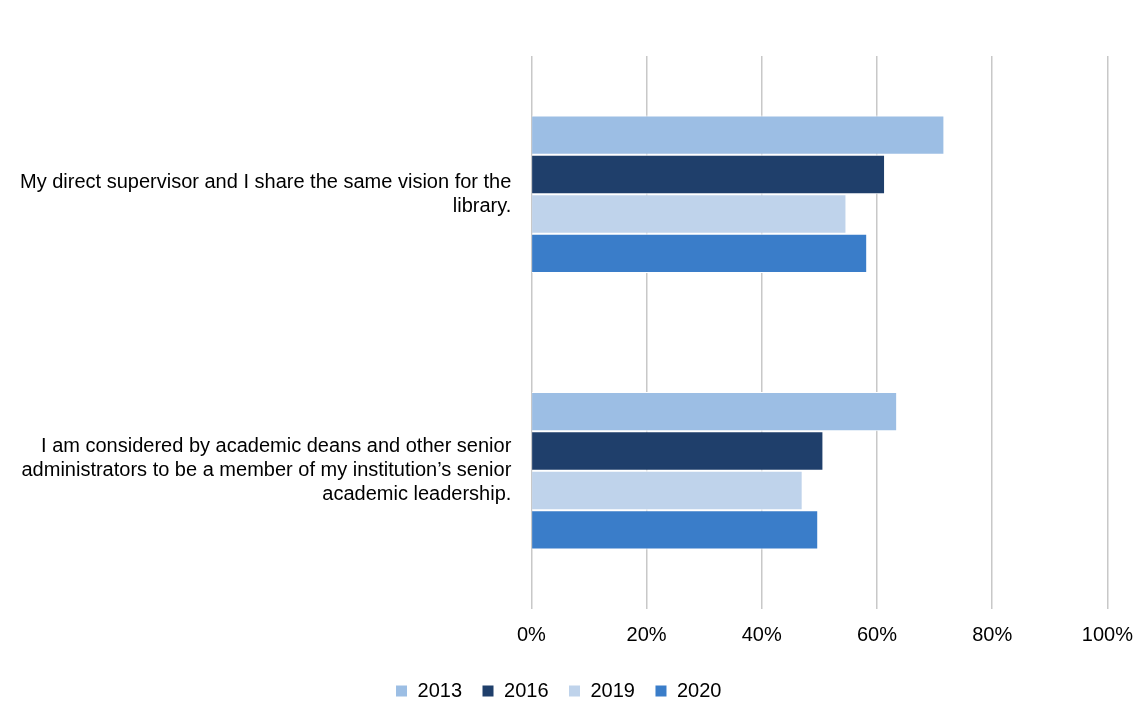 This screenshot has height=711, width=1147. Describe the element at coordinates (761, 633) in the screenshot. I see `x-tick-label: 40%` at that location.